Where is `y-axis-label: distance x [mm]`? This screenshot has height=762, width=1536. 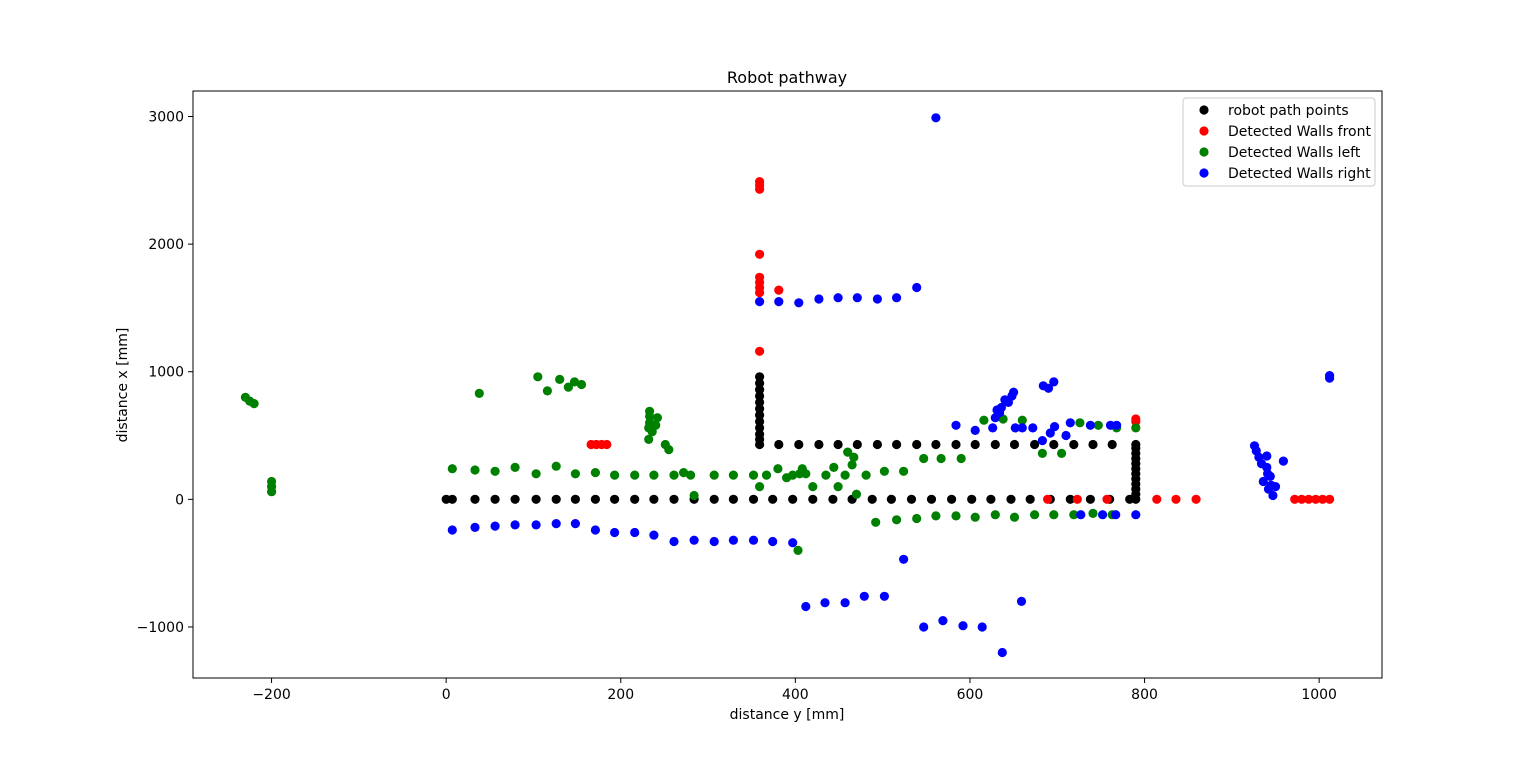
y-axis-label: distance x [mm] is located at coordinates (123, 385).